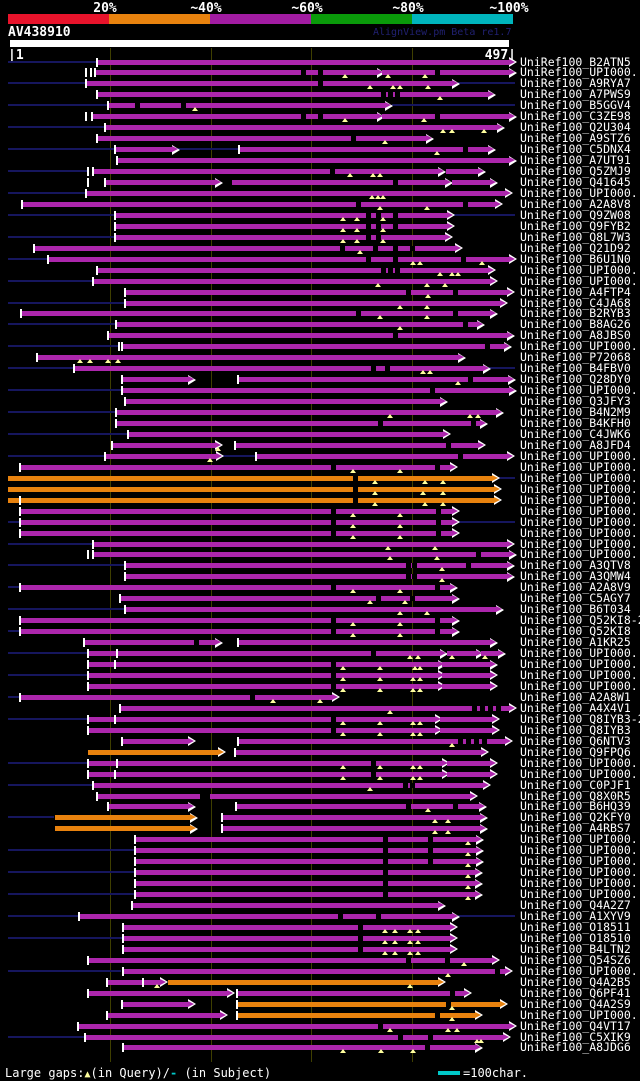 The image size is (640, 1081). What do you see at coordinates (575, 324) in the screenshot?
I see `hit-label: UniRef100_B8AG26` at bounding box center [575, 324].